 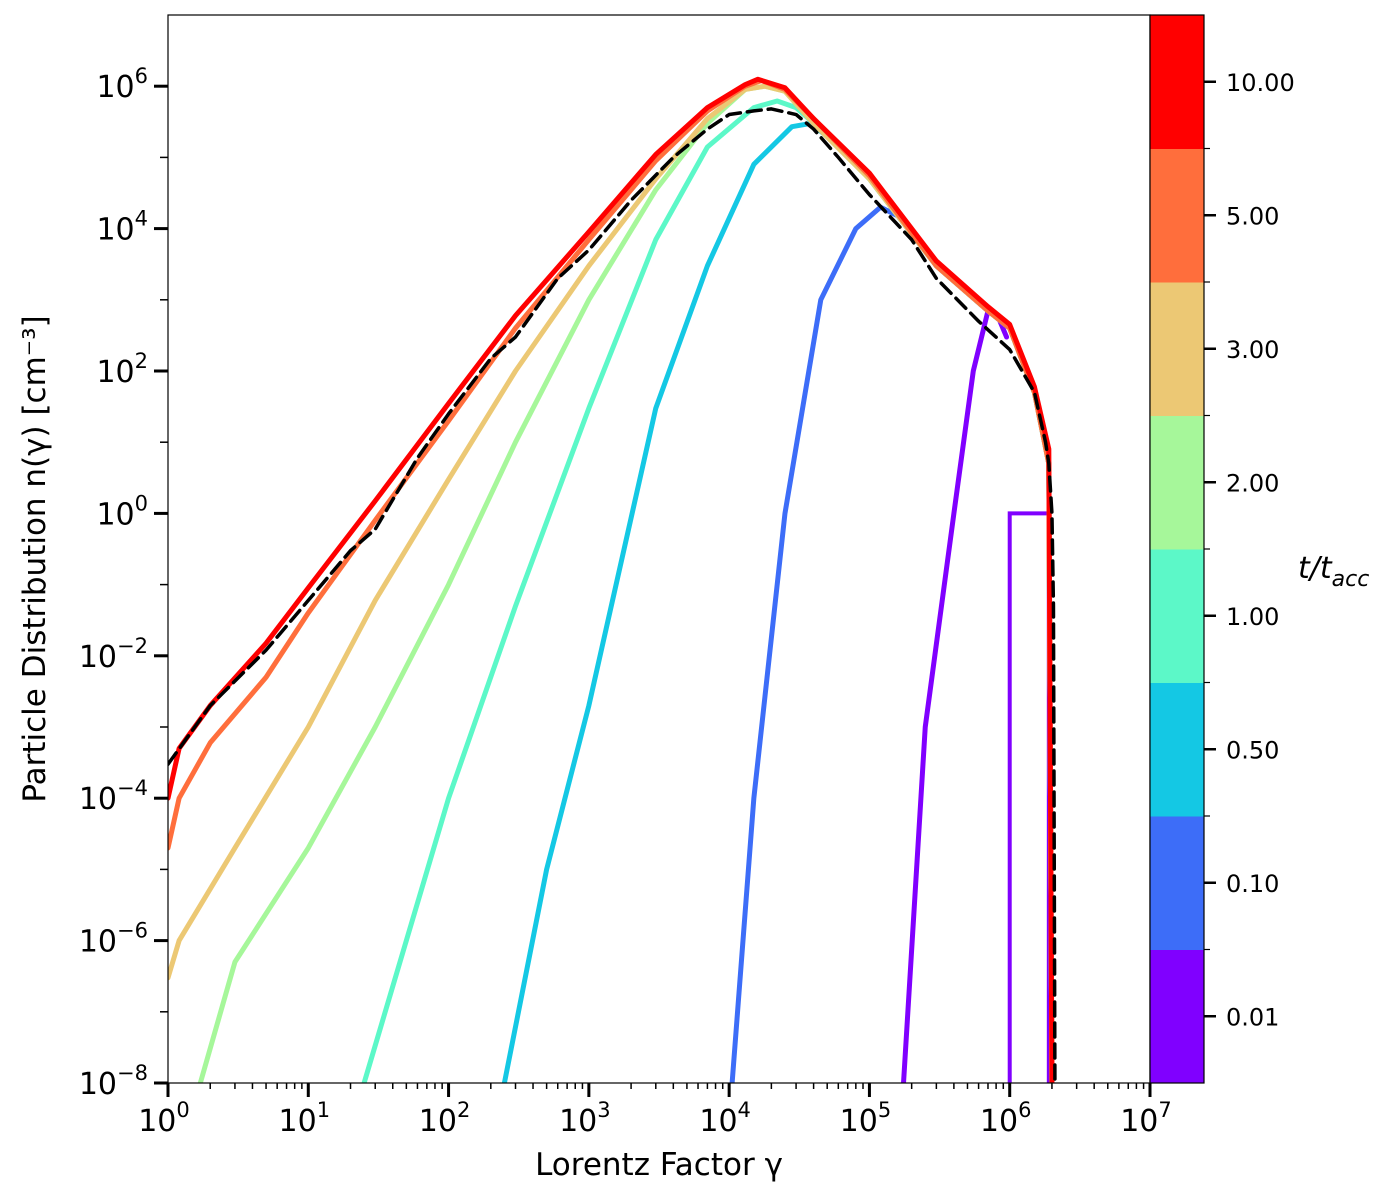 I want to click on x-tick-label: 10⁰, so click(x=164, y=1118).